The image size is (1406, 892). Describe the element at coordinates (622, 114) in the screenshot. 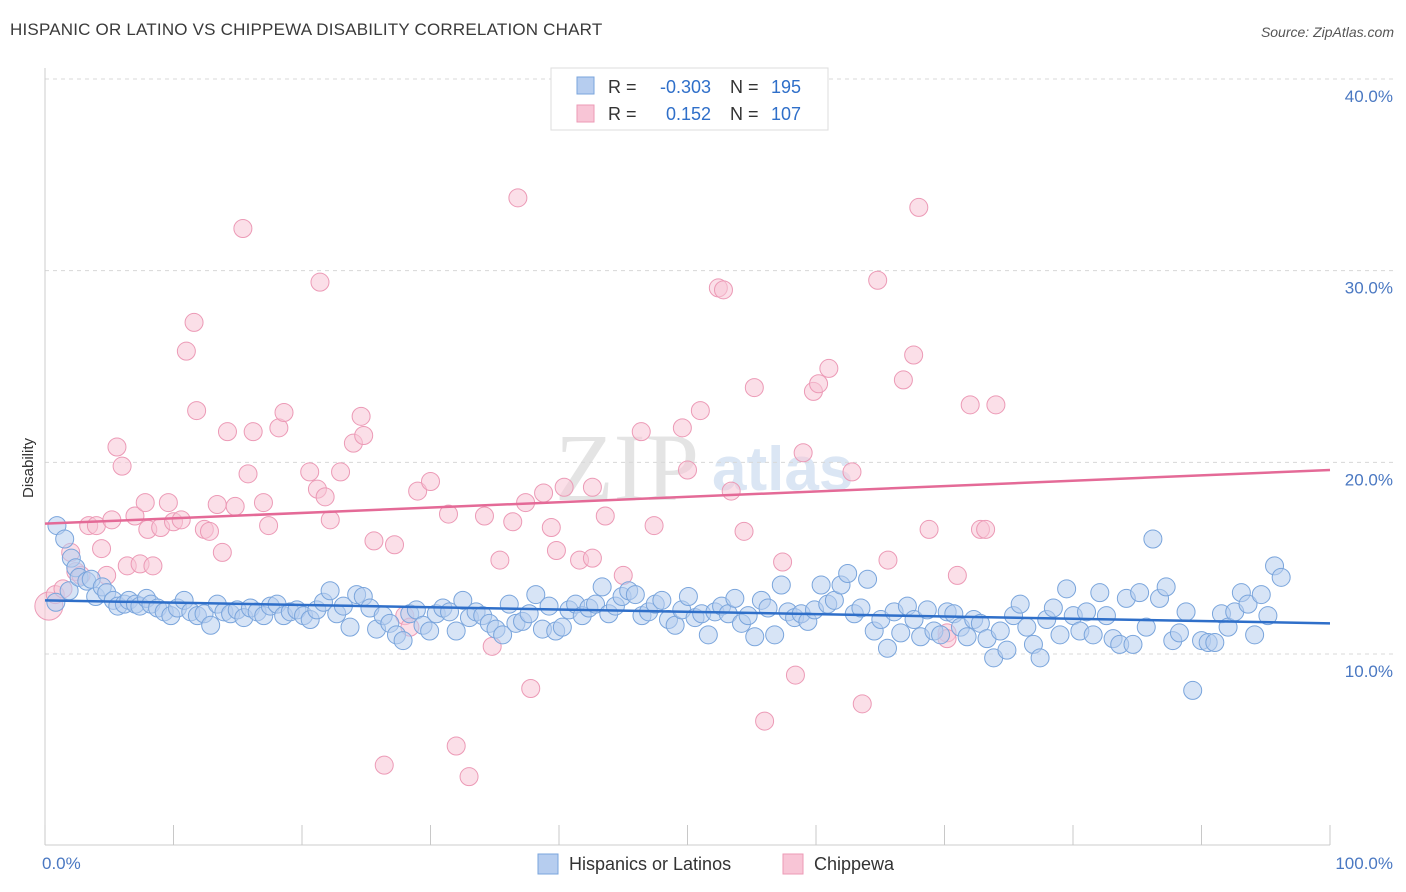

I see `legend-r-label-1: R =` at that location.